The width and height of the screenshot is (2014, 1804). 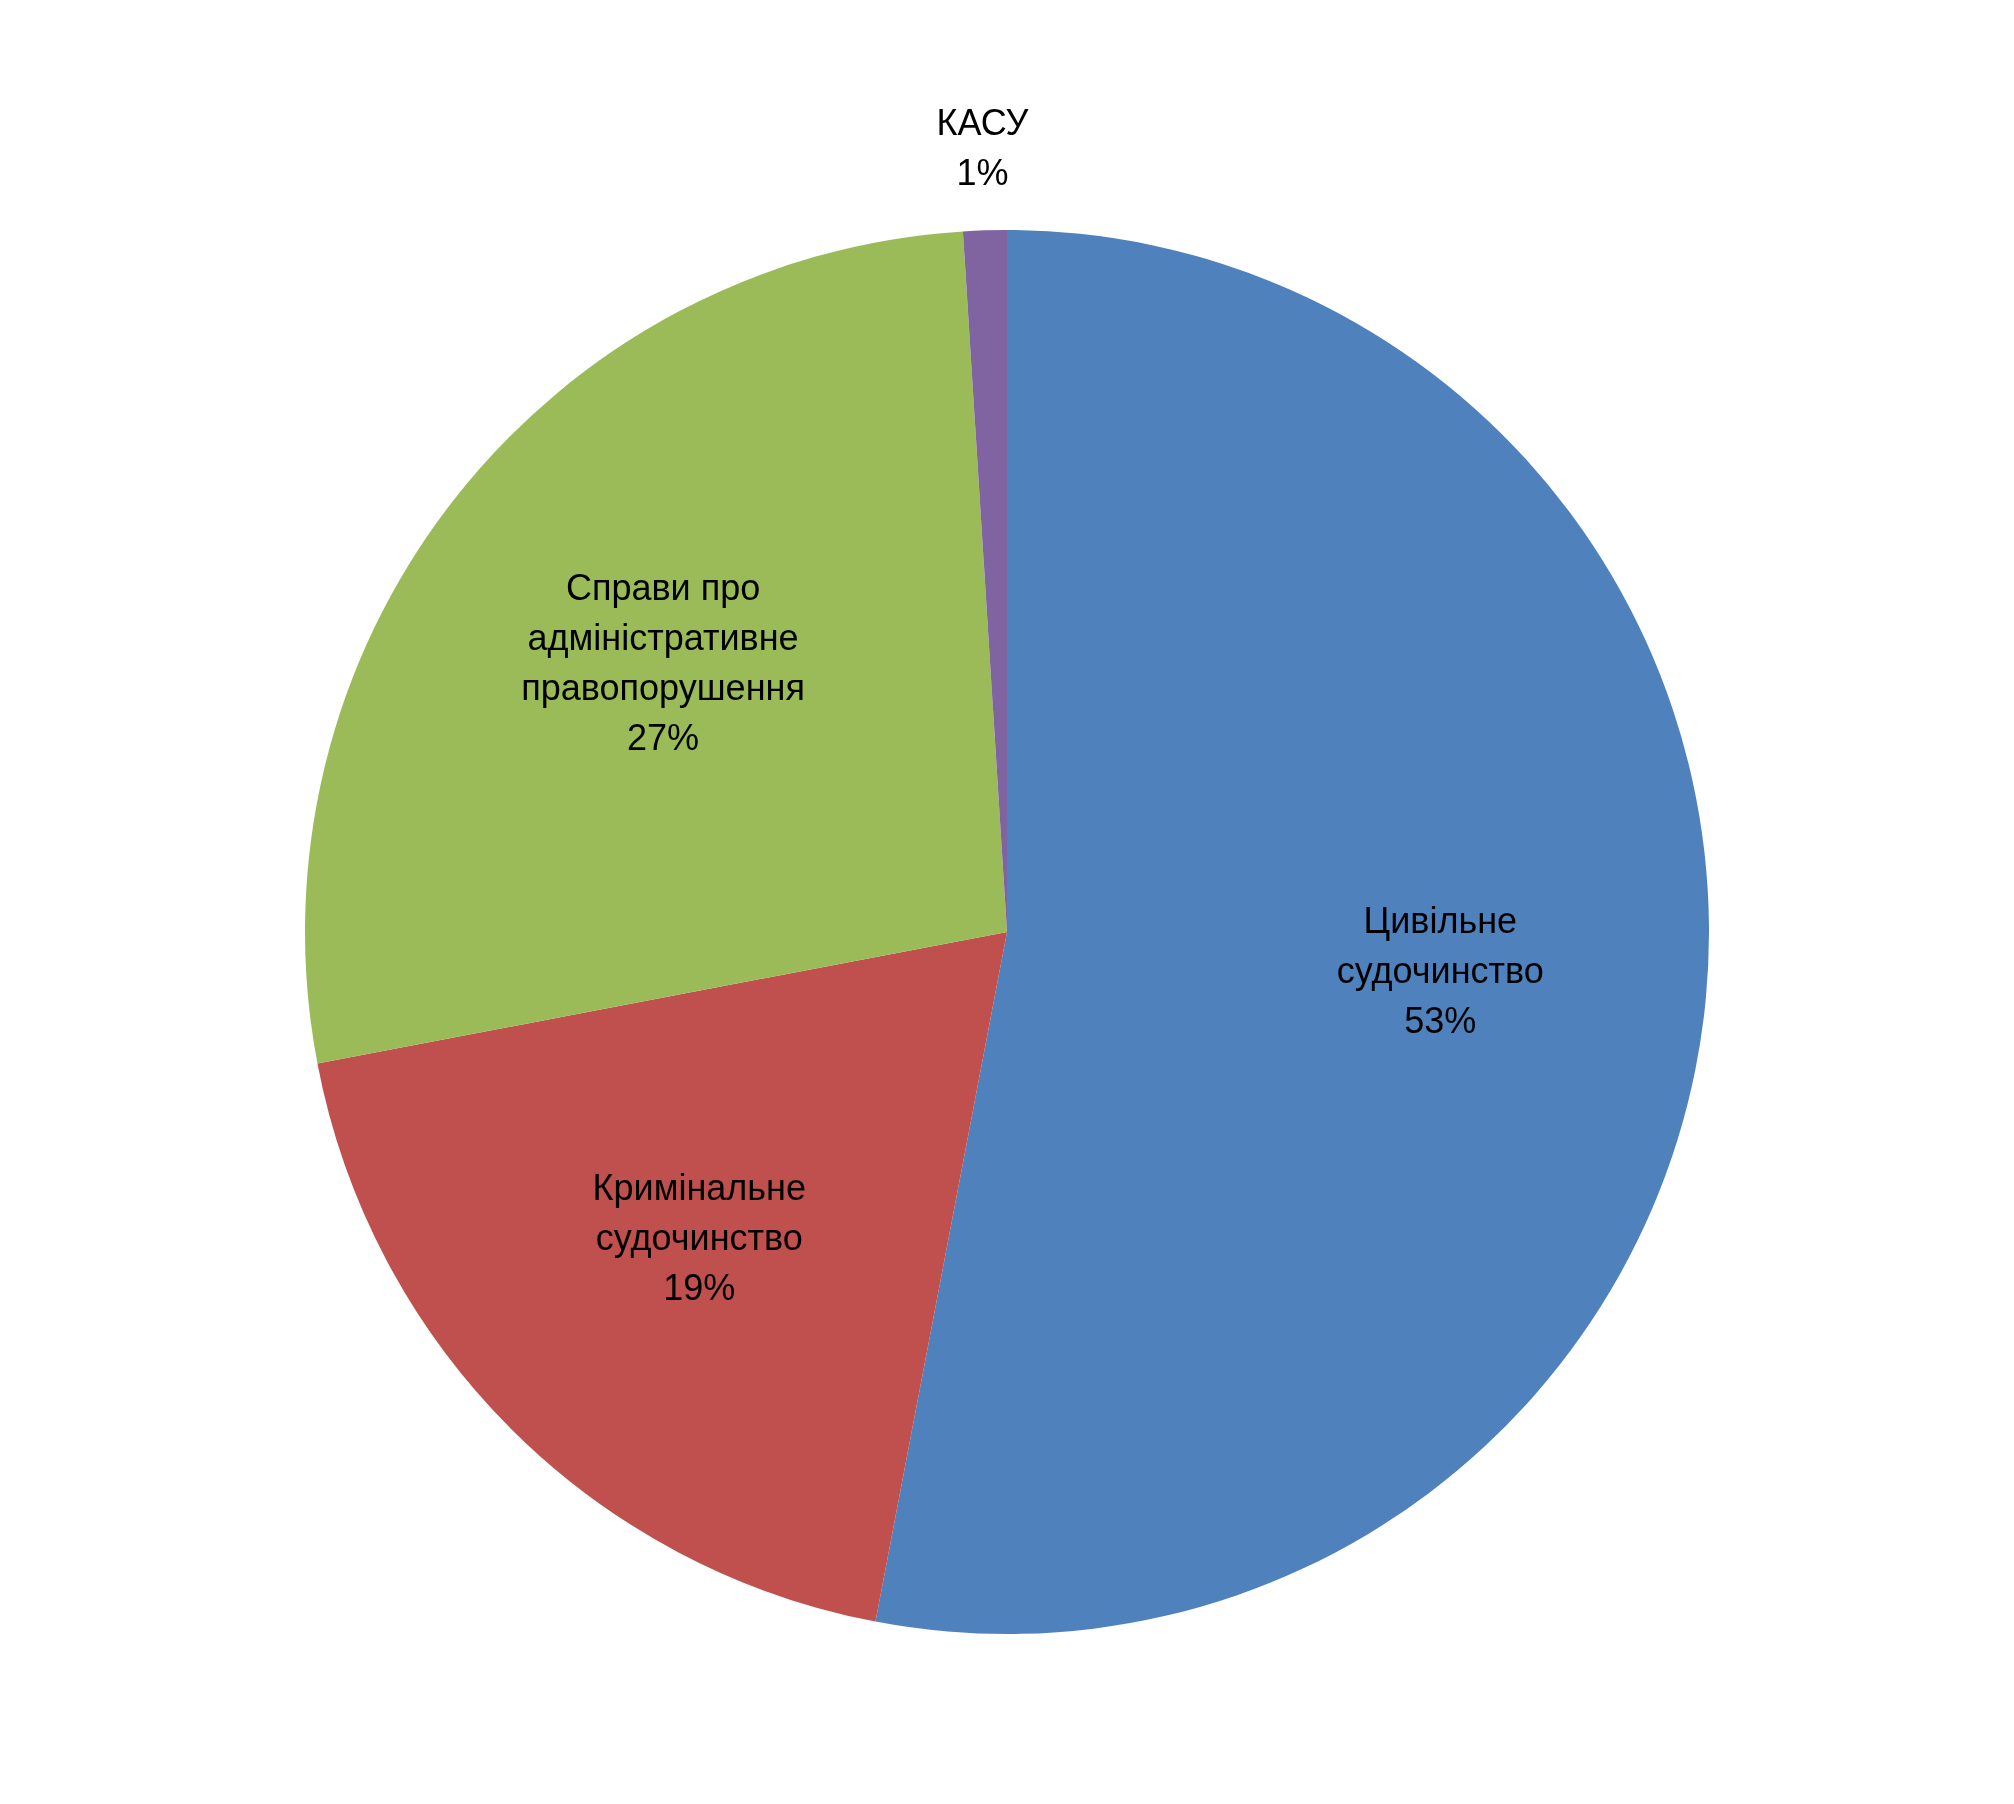 What do you see at coordinates (663, 738) in the screenshot?
I see `data-label: 27%` at bounding box center [663, 738].